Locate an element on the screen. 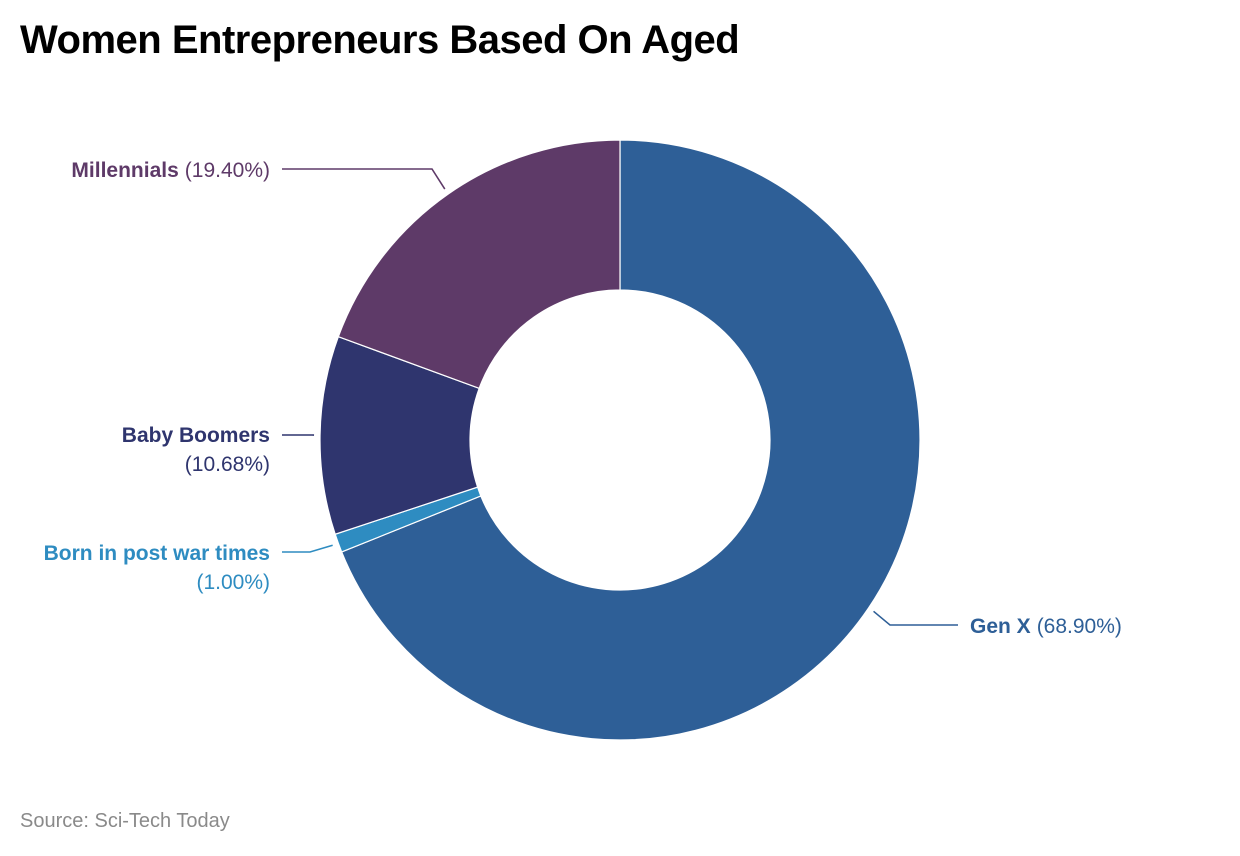 This screenshot has height=856, width=1240. data-label-born-in-post-war-times: Born in post war times (1.00%) is located at coordinates (157, 568).